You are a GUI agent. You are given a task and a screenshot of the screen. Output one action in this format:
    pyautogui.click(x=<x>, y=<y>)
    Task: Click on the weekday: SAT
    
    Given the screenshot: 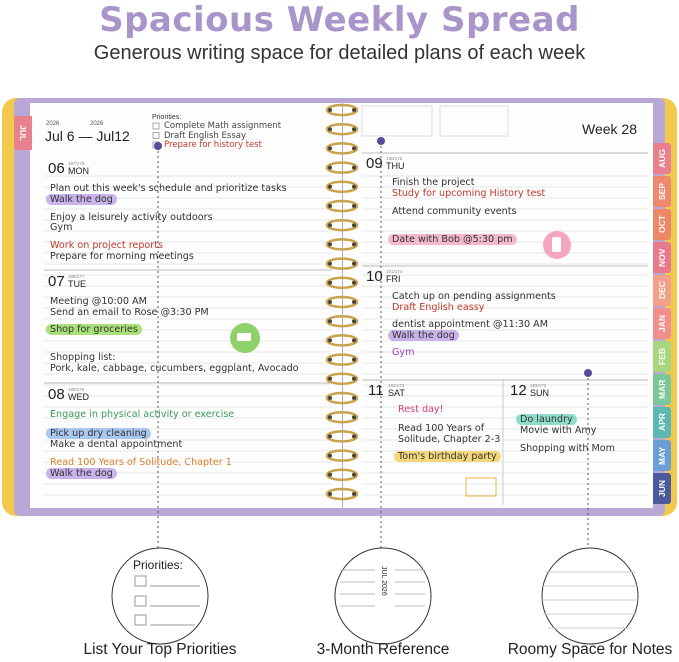 What is the action you would take?
    pyautogui.click(x=396, y=393)
    